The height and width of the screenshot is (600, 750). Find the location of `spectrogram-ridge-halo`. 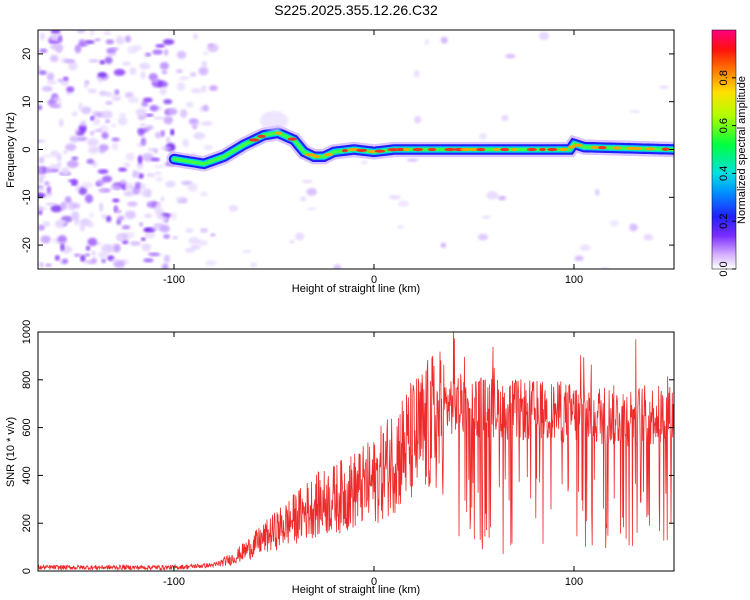

spectrogram-ridge-halo is located at coordinates (274, 120).